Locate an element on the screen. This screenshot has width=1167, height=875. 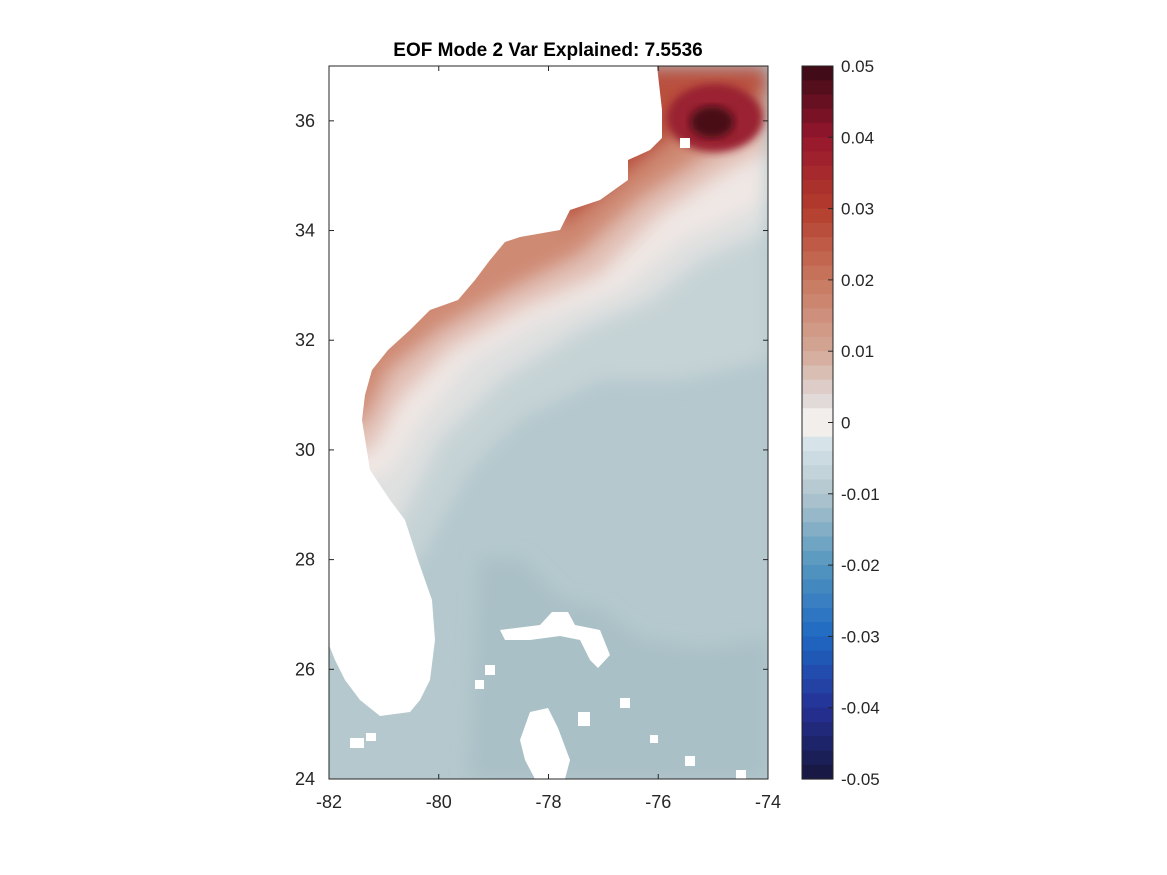
x-tick-label: -76 is located at coordinates (658, 802).